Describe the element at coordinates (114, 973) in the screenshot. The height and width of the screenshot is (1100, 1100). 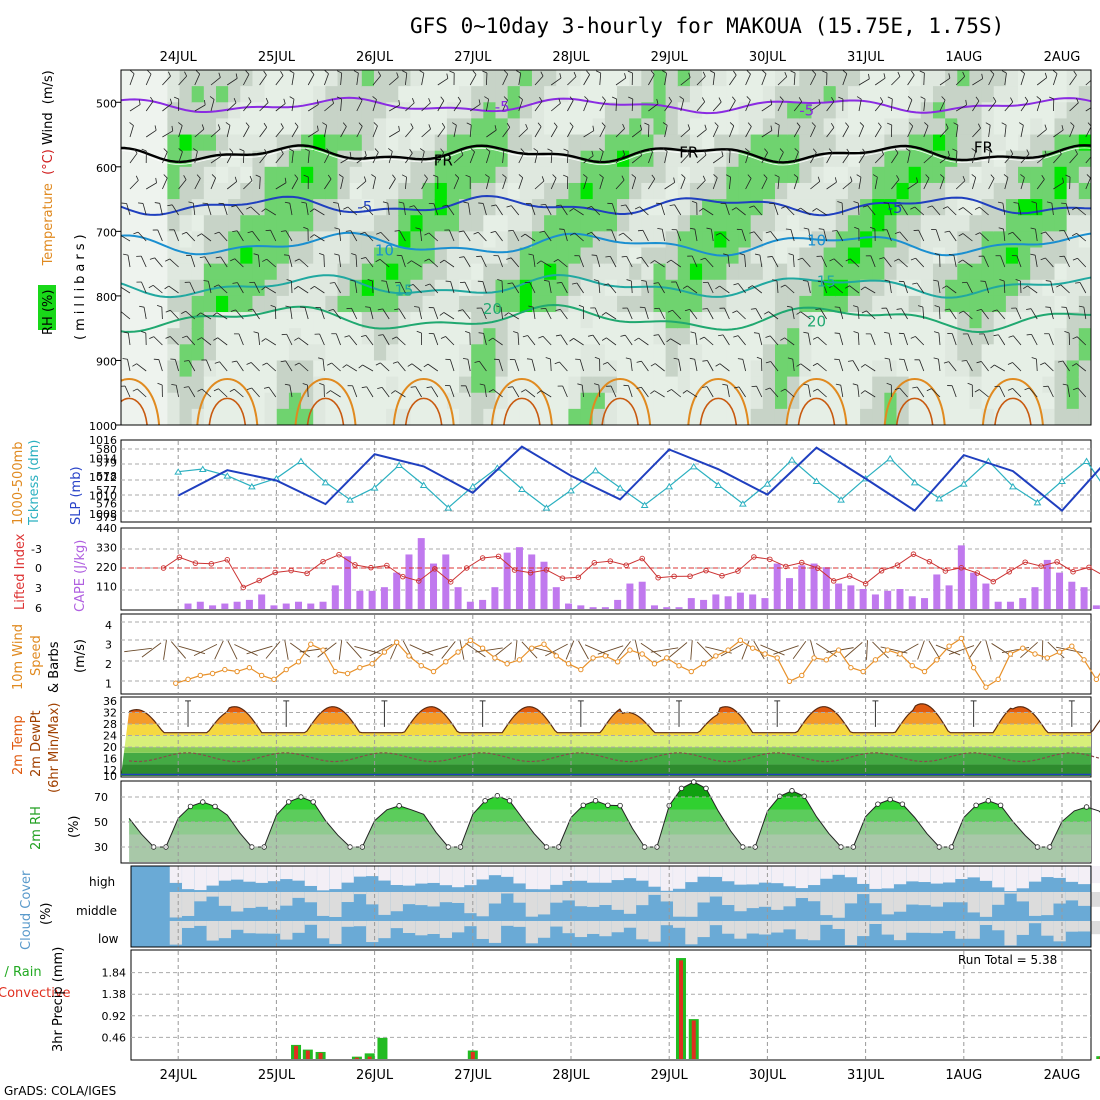
I see `precip-tick-1.84: 1.84` at that location.